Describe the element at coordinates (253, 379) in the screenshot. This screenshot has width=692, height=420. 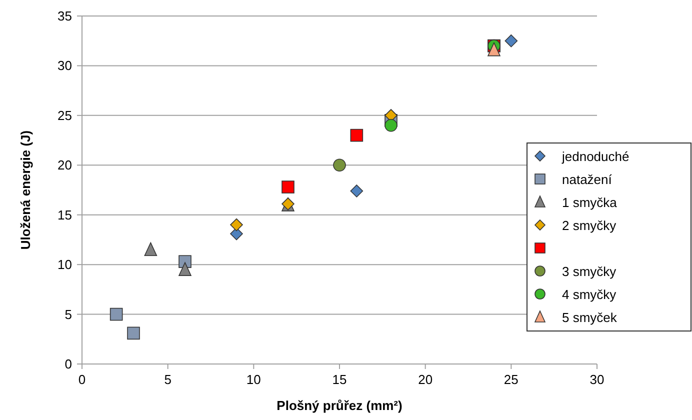
I see `x-tick-label: 10` at that location.